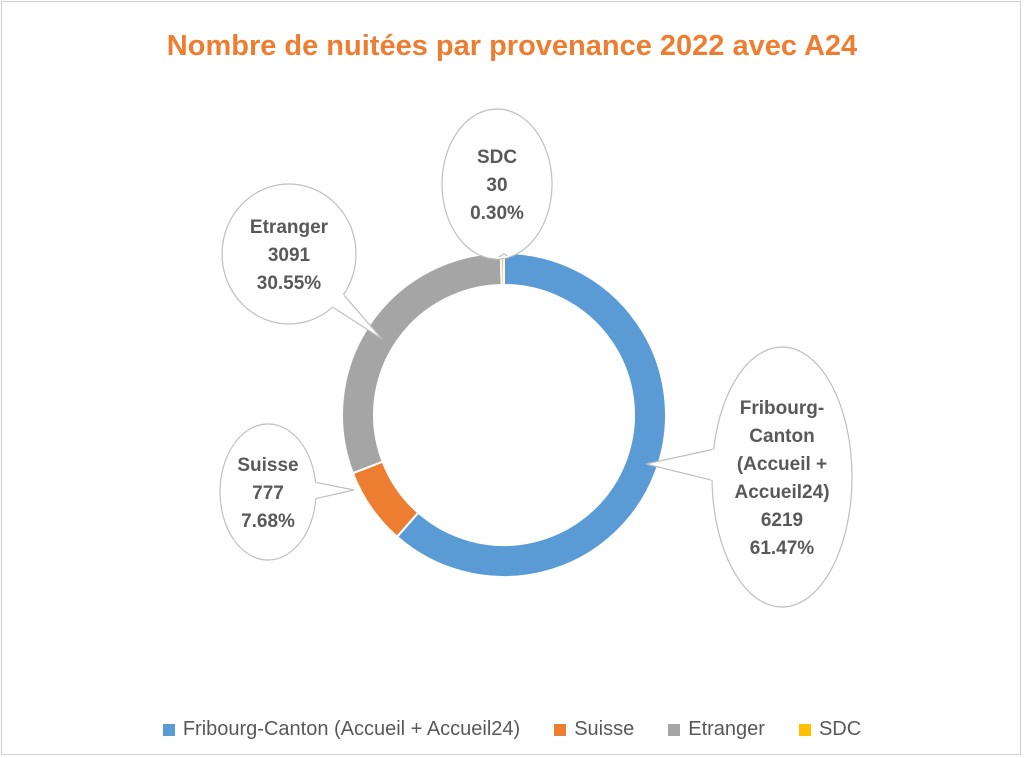  What do you see at coordinates (782, 464) in the screenshot?
I see `callout-label: (Accueil +` at bounding box center [782, 464].